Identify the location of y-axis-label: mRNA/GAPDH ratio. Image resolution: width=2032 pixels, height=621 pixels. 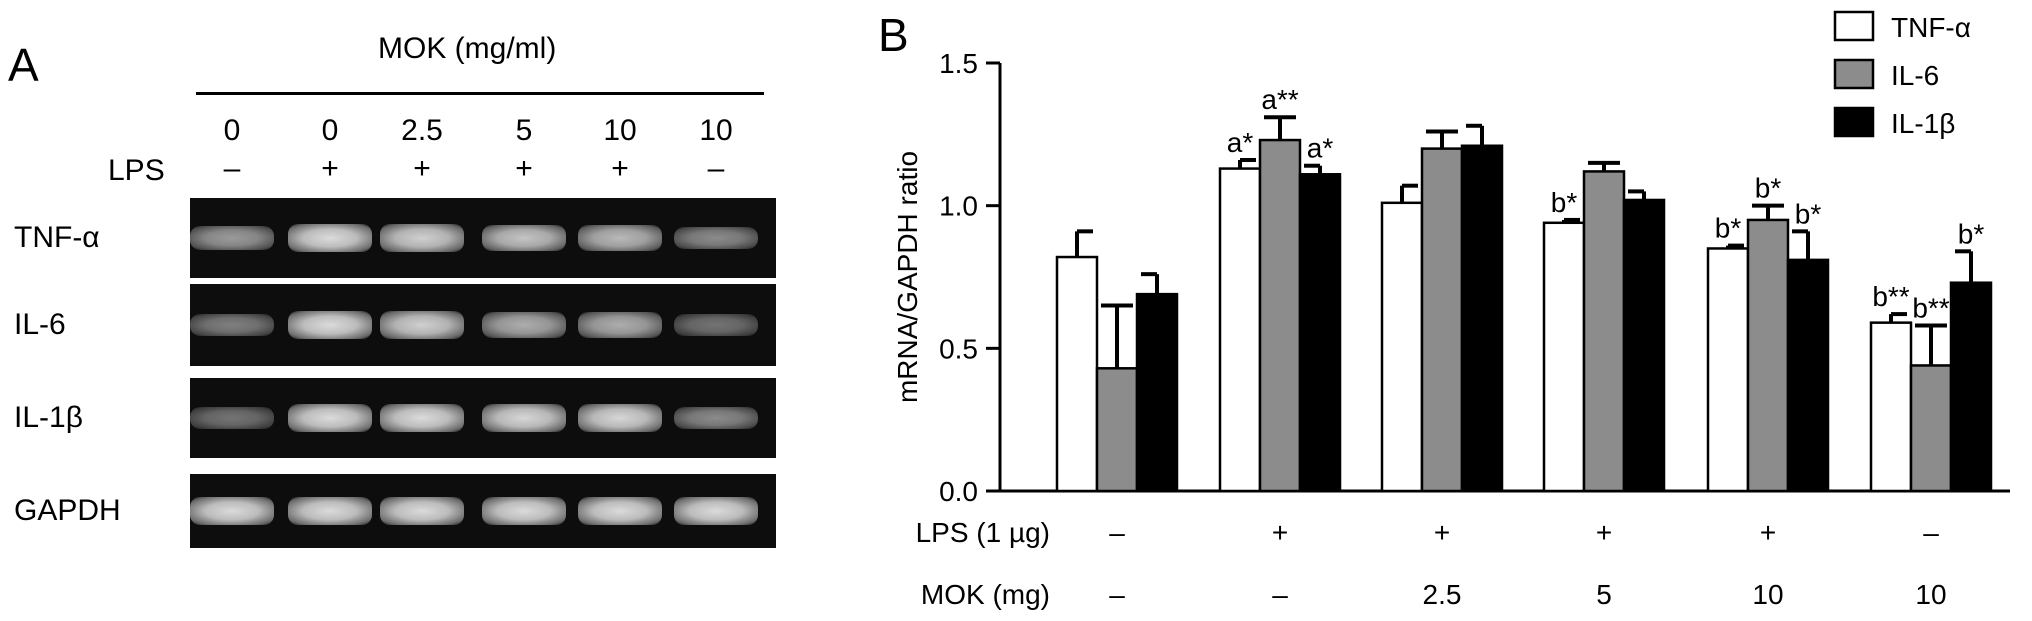
(907, 277).